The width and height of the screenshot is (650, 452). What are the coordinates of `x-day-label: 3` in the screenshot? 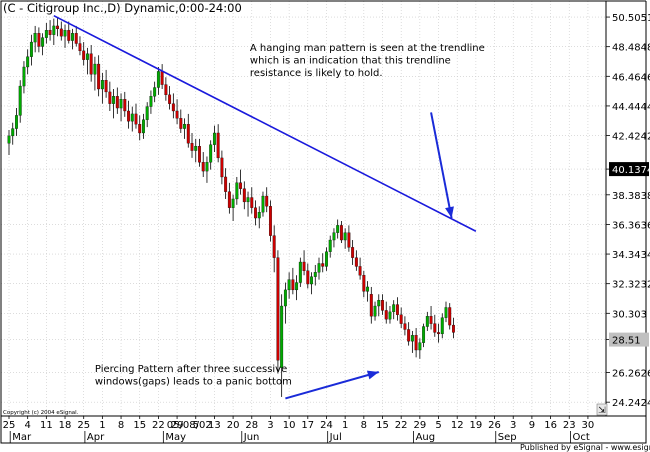 It's located at (270, 425).